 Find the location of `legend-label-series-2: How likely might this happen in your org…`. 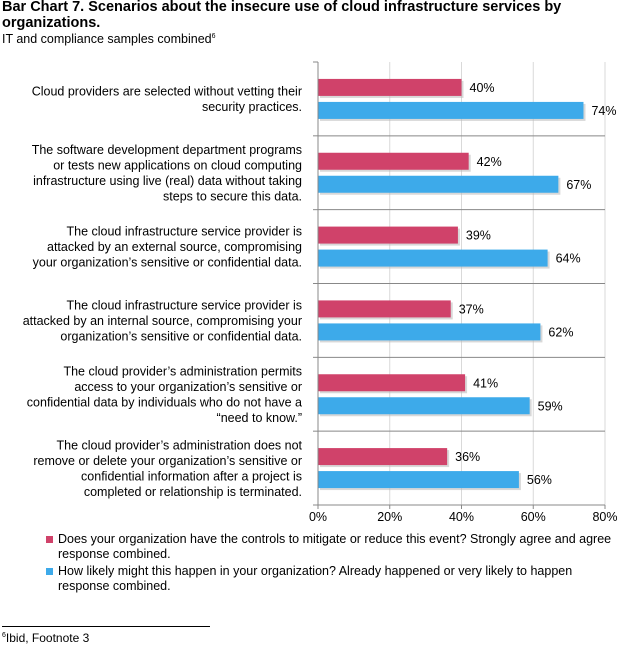

legend-label-series-2: How likely might this happen in your org… is located at coordinates (315, 578).